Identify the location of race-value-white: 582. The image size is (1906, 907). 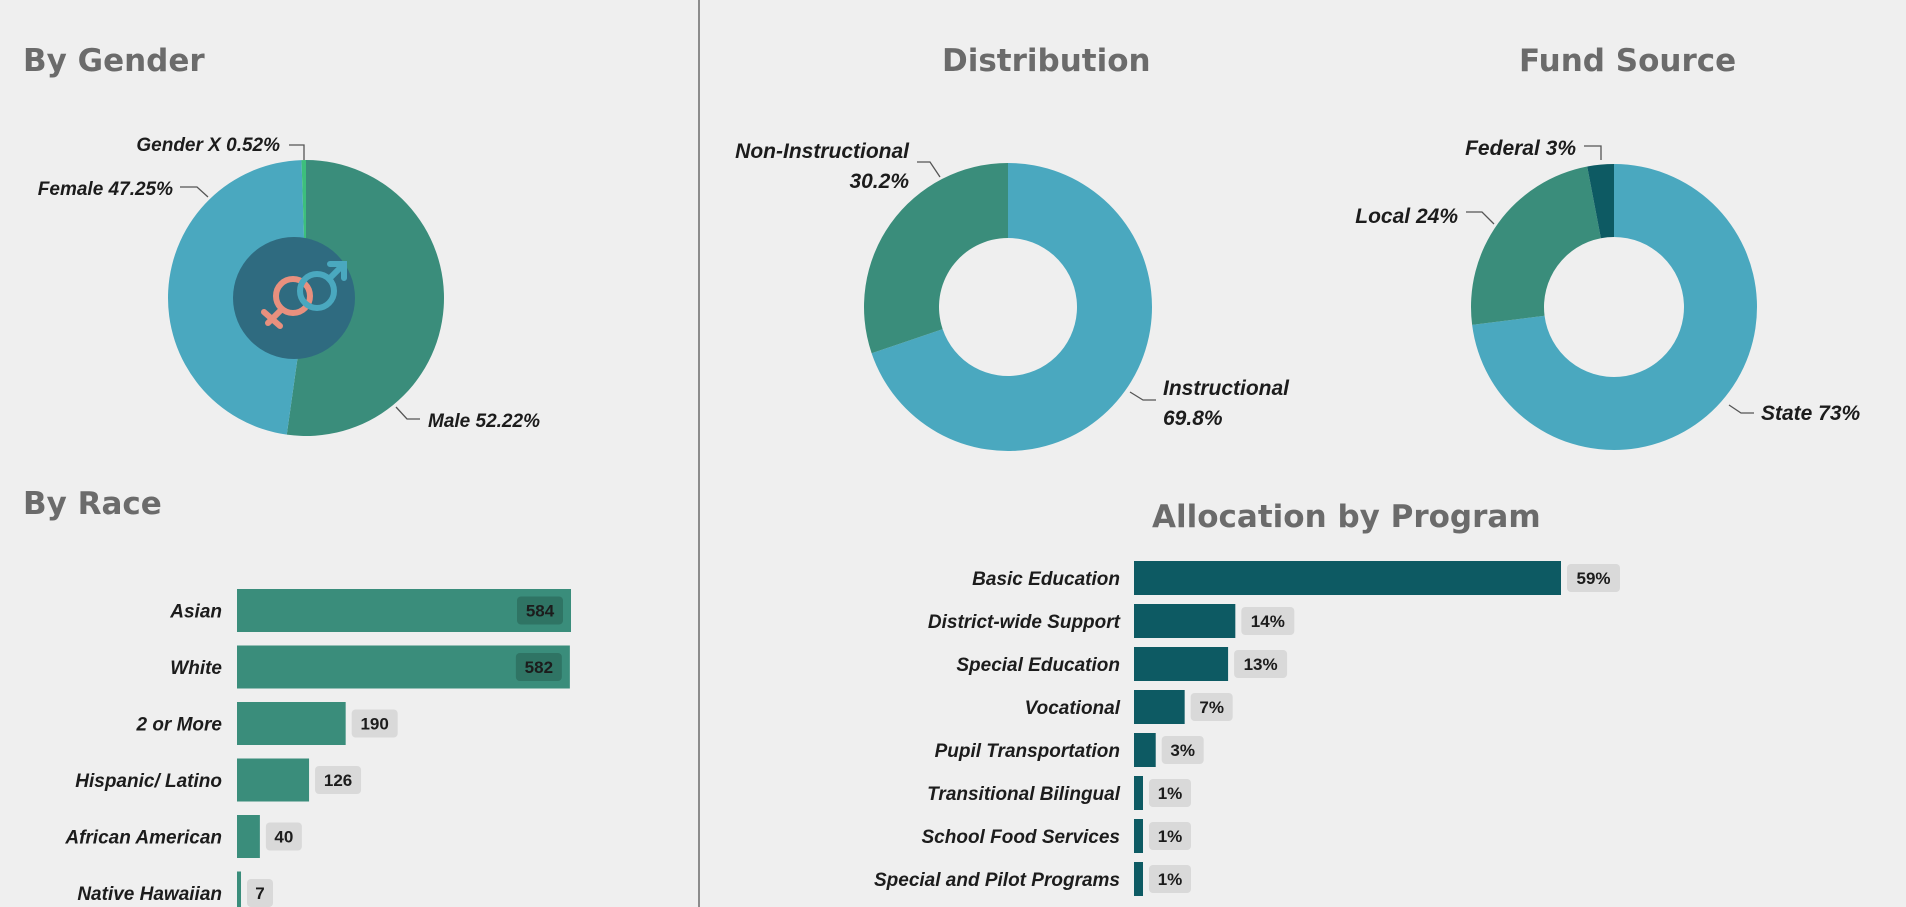
(539, 667).